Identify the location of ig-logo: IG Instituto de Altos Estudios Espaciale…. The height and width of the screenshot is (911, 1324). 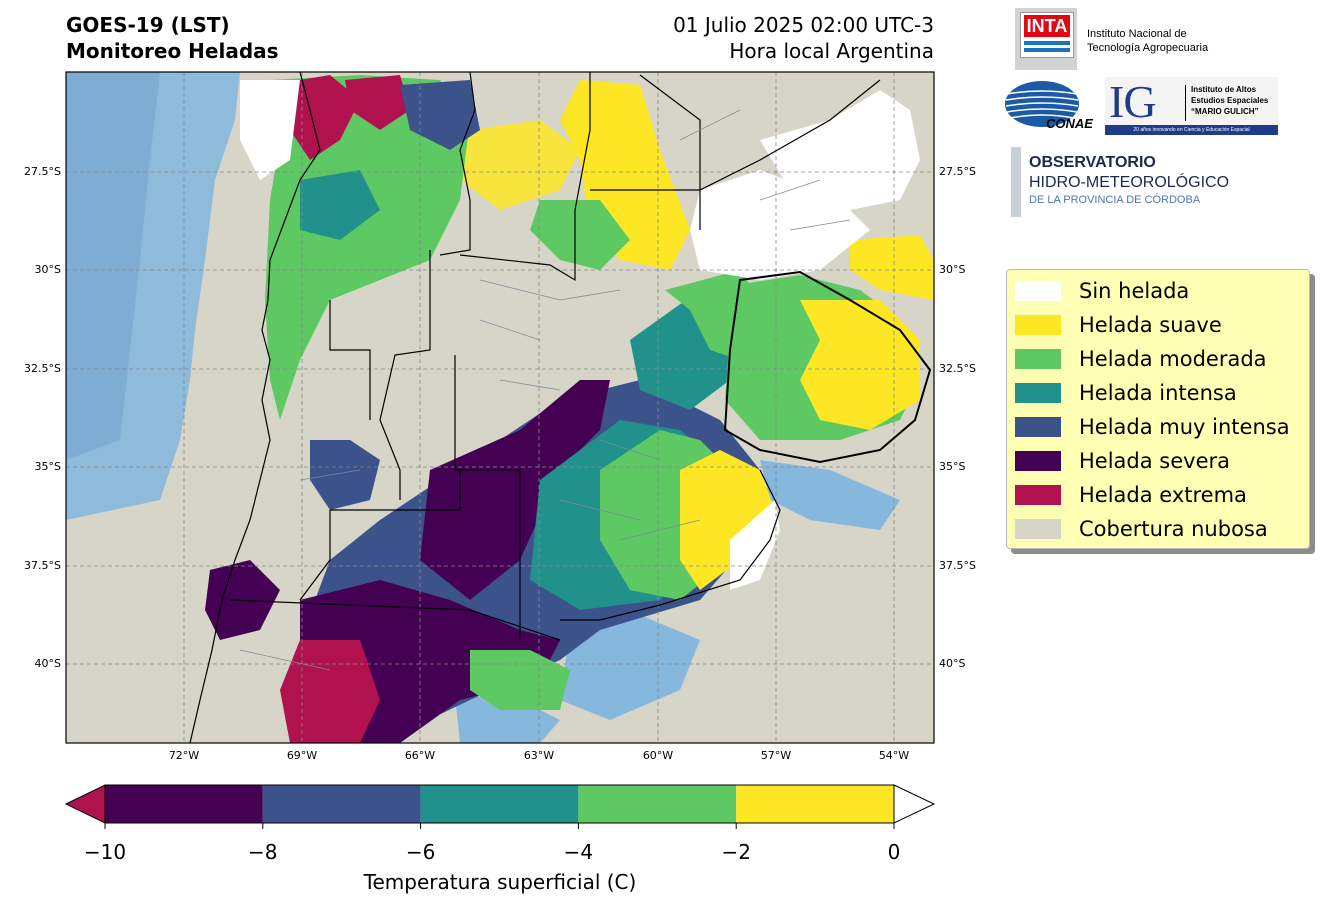
(1191, 106).